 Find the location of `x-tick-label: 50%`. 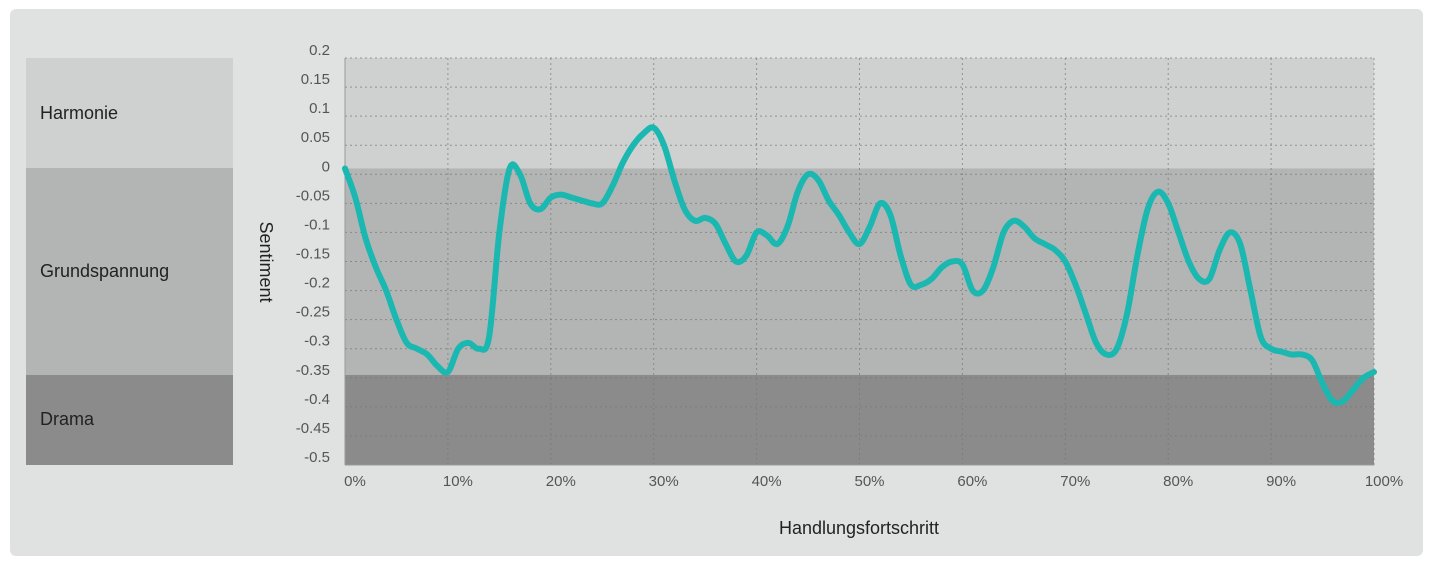

x-tick-label: 50% is located at coordinates (869, 481).